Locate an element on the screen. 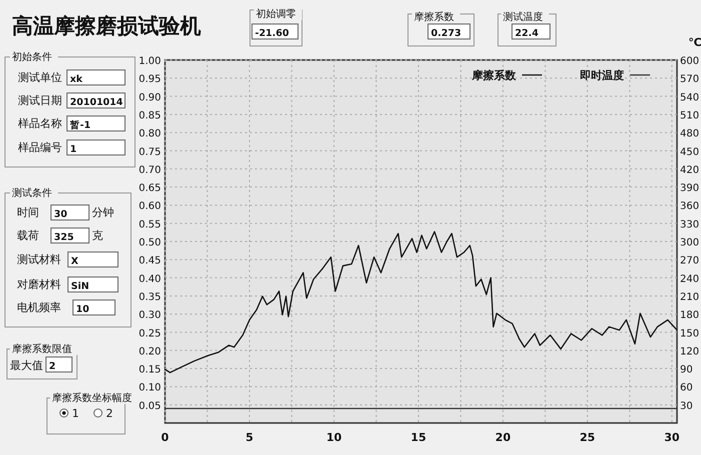 The width and height of the screenshot is (701, 455). text: 摩擦系数坐标幅度 is located at coordinates (92, 398).